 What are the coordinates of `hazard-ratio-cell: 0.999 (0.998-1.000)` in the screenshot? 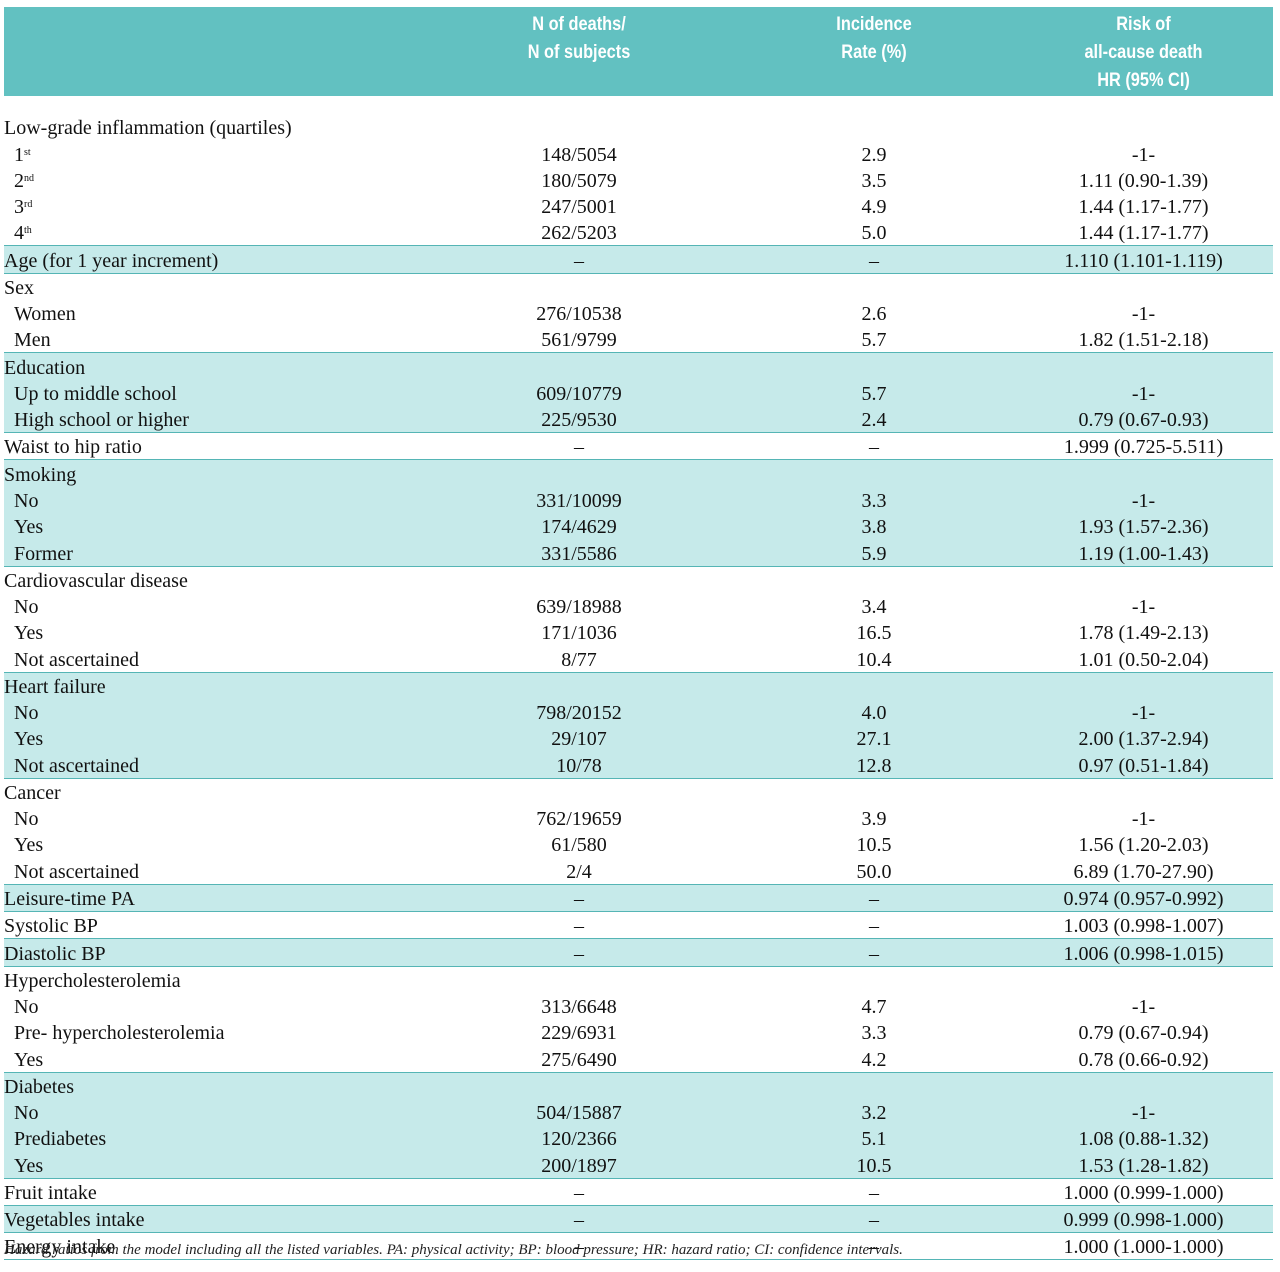 It's located at (1143, 1218).